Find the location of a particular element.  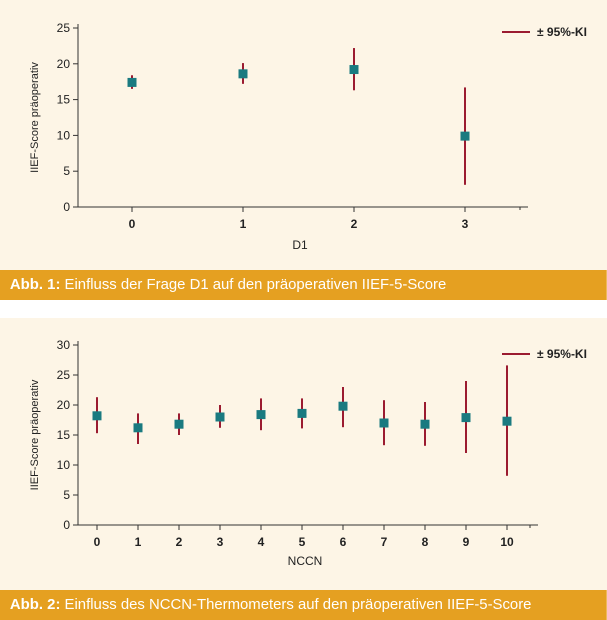

caption-2-lead: Abb. 2: is located at coordinates (35, 604).